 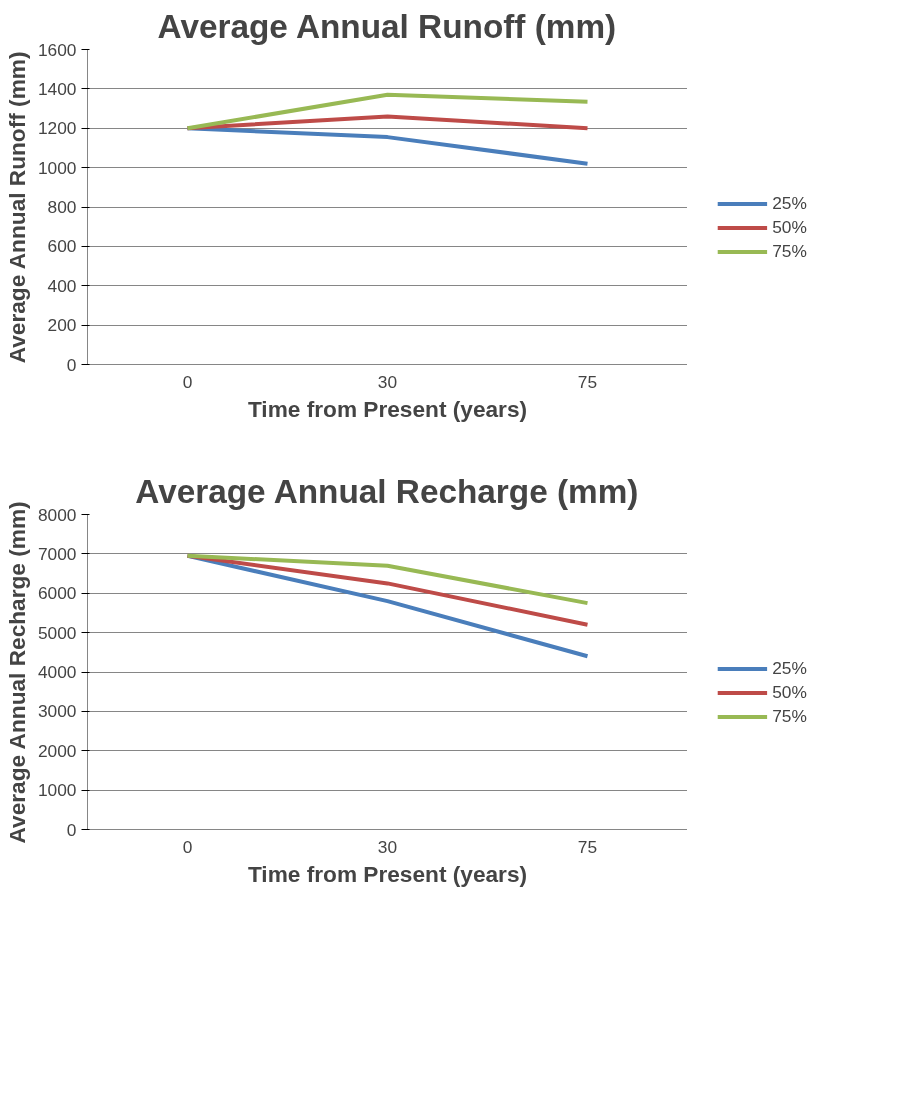 I want to click on chart-title: Average Annual Recharge (mm), so click(x=387, y=491).